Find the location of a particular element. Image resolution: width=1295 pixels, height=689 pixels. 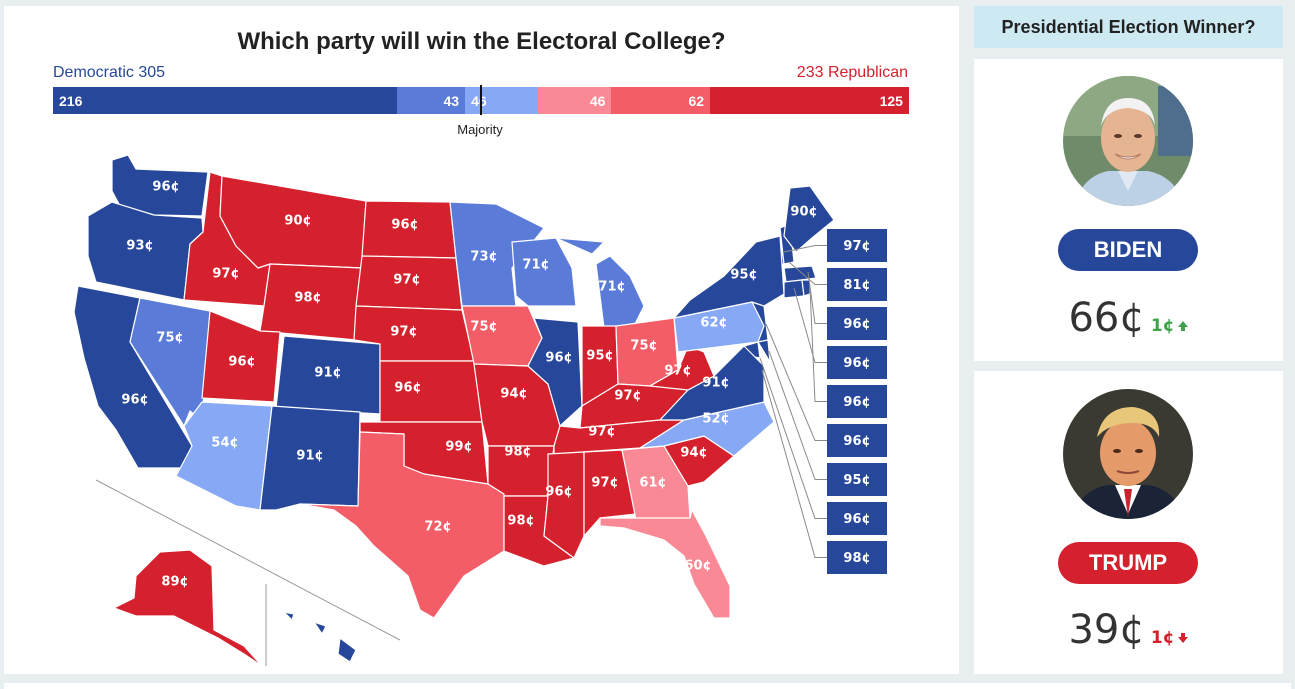

candidate-card-biden: BIDEN 66¢ 1¢ is located at coordinates (1128, 210).